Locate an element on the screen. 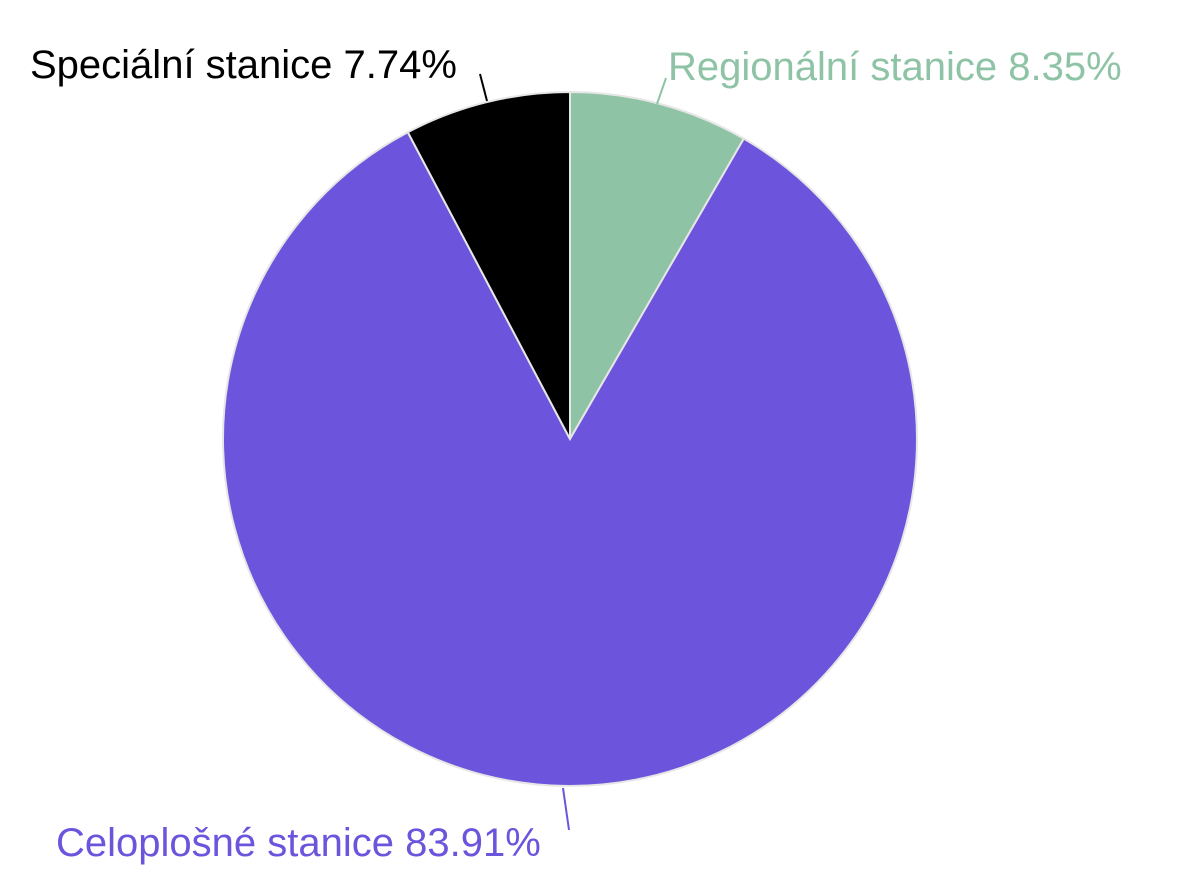  slice-label: Celoplošné stanice 83.91% is located at coordinates (298, 843).